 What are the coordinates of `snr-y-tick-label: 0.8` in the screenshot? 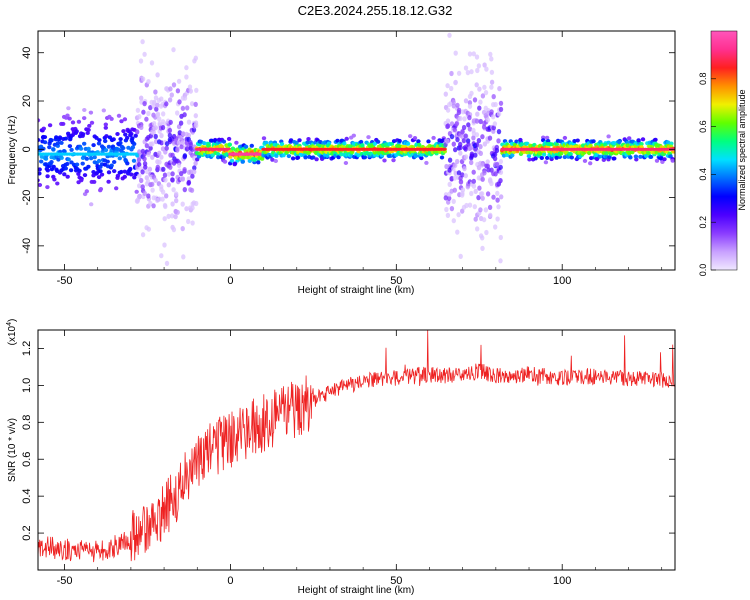 It's located at (27, 422).